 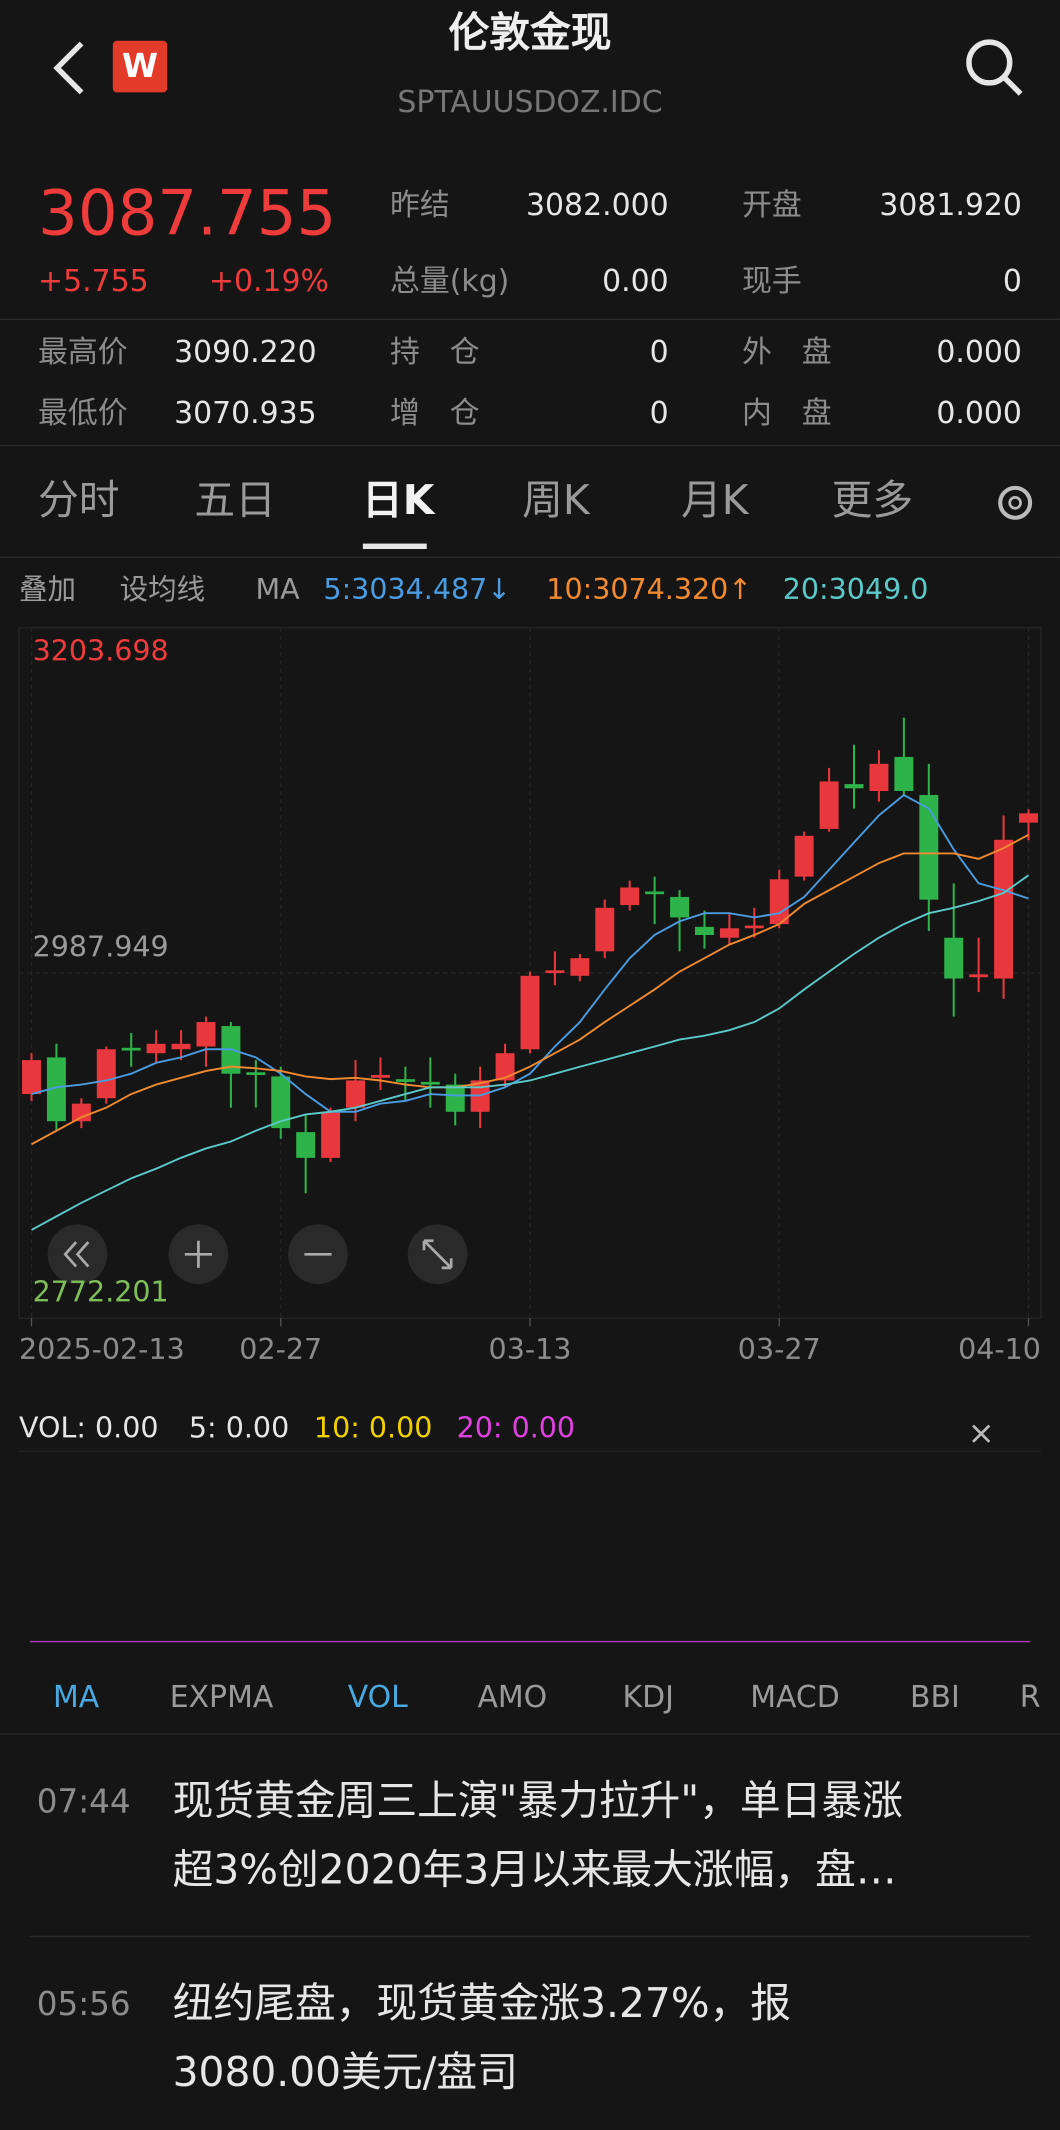 What do you see at coordinates (277, 589) in the screenshot?
I see `toolbar-item: MA` at bounding box center [277, 589].